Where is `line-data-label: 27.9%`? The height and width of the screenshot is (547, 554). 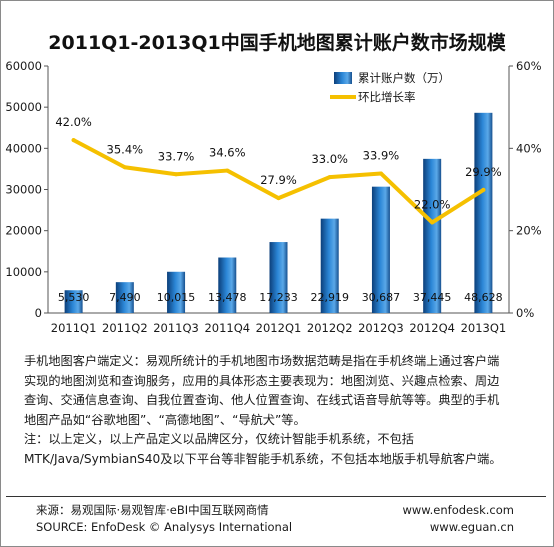
line-data-label: 27.9% is located at coordinates (278, 180).